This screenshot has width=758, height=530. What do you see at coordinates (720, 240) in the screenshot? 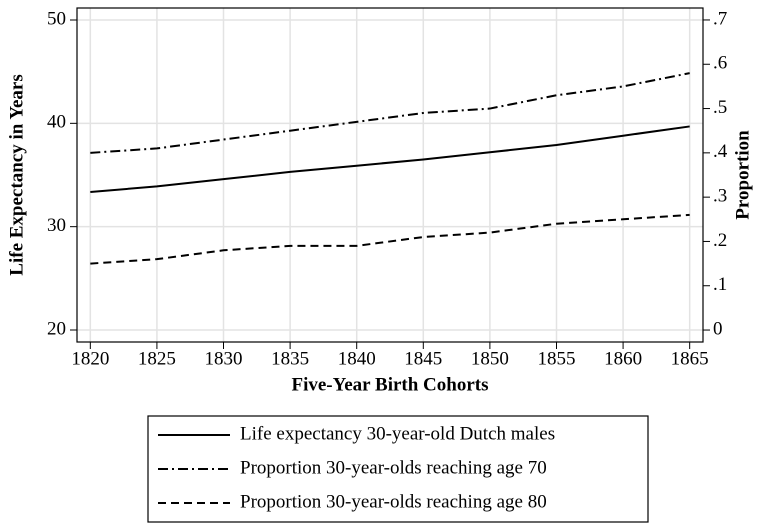
I see `y2-tick-label: .2` at bounding box center [720, 240].